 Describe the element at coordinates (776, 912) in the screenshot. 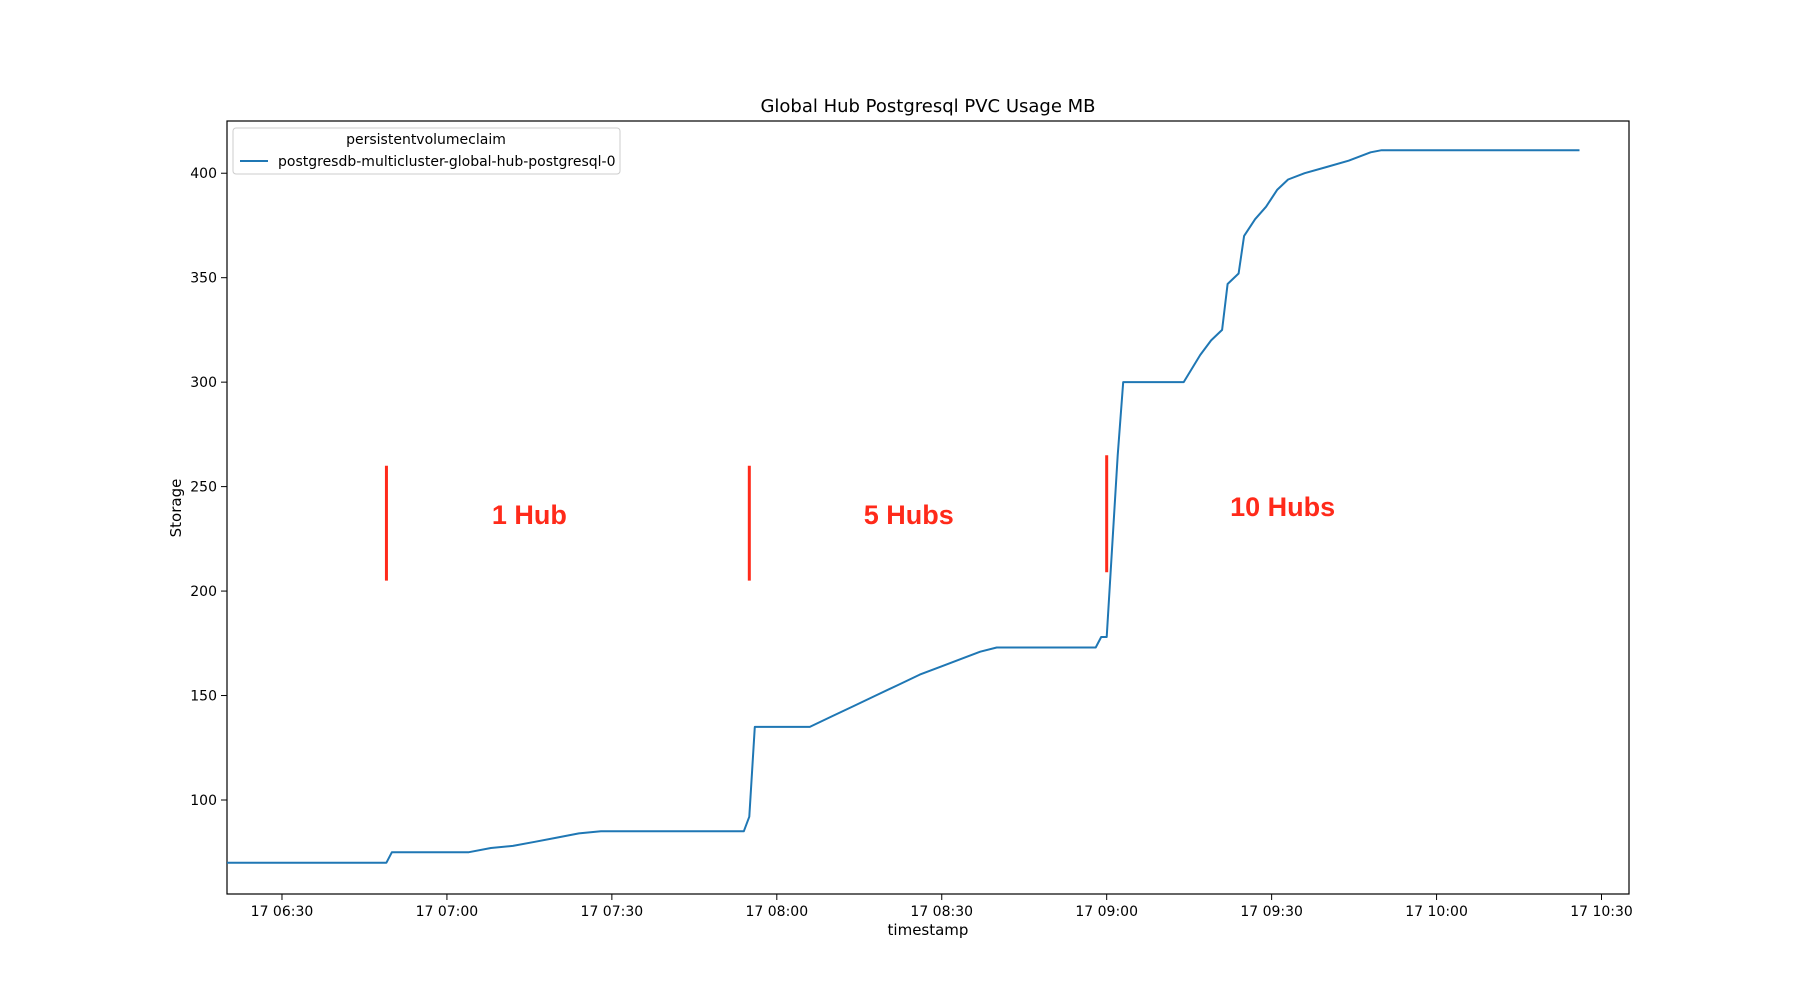

I see `x-tick-label: 17 08:00` at that location.